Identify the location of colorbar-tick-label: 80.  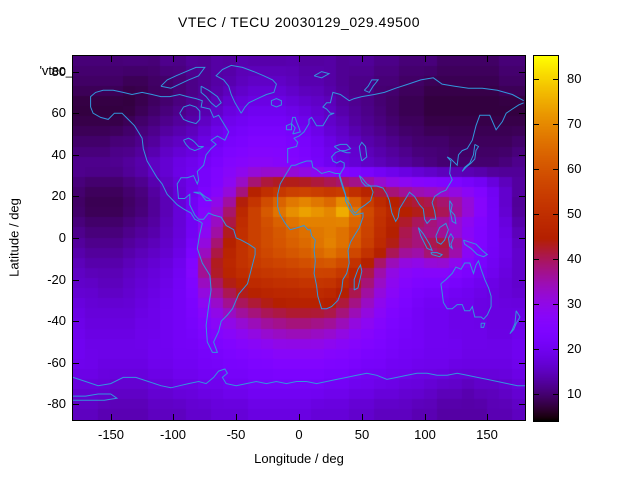
(574, 78).